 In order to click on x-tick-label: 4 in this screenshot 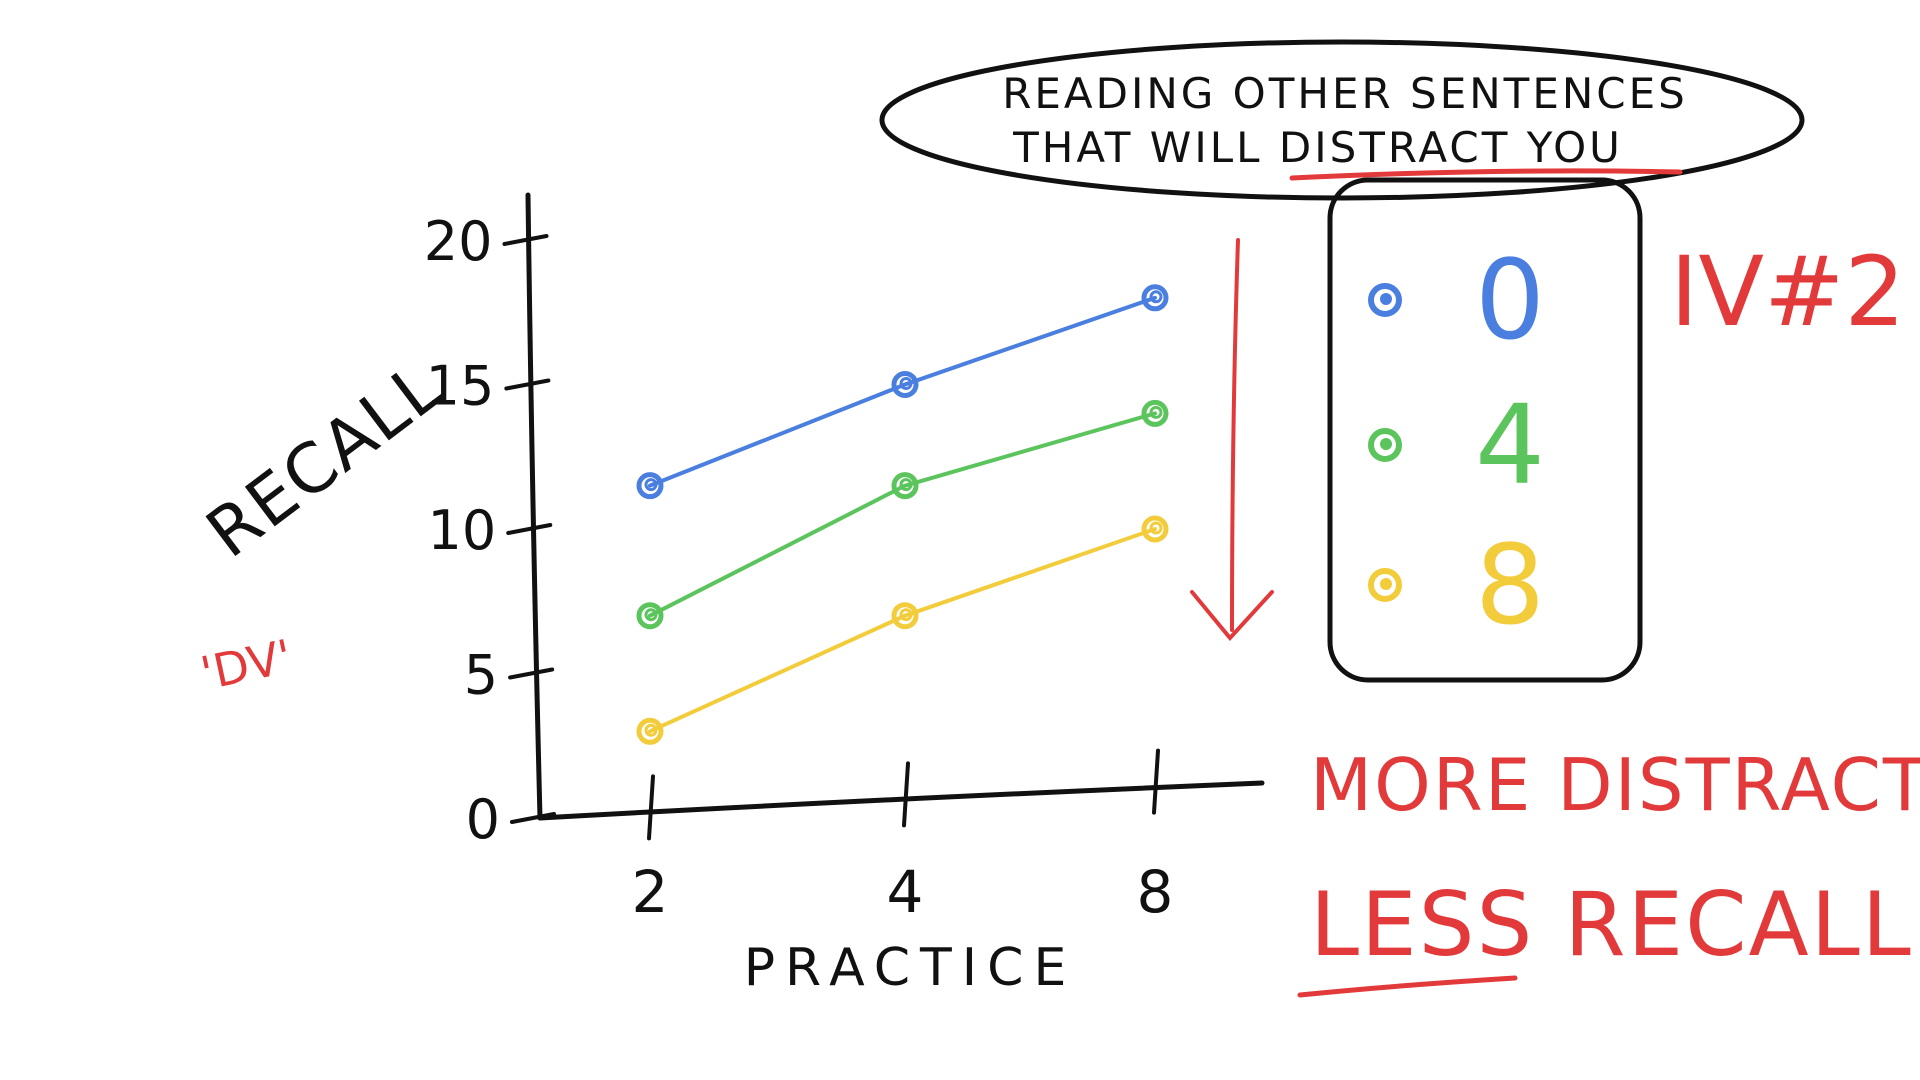, I will do `click(905, 892)`.